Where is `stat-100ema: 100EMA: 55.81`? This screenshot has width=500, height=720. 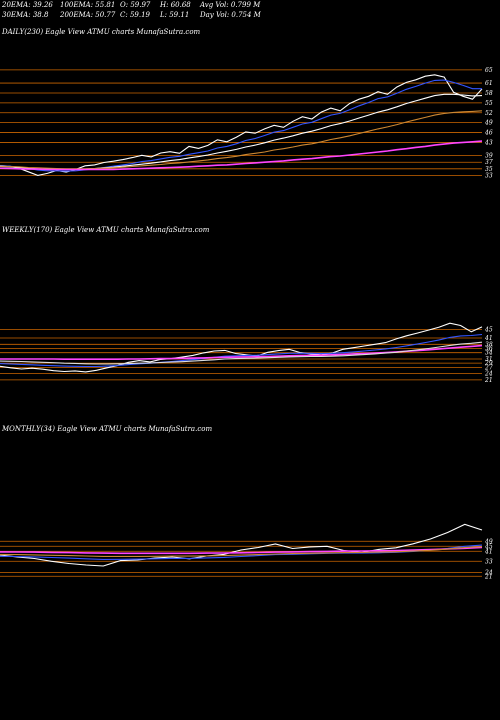 stat-100ema: 100EMA: 55.81 is located at coordinates (88, 5).